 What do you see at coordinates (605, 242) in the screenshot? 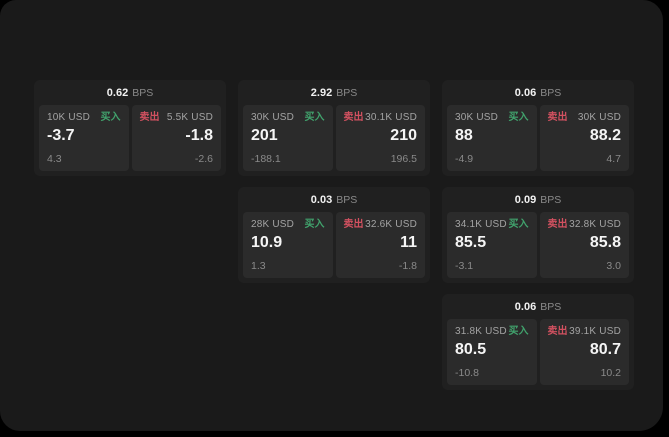
I see `sell-price: 85.8` at bounding box center [605, 242].